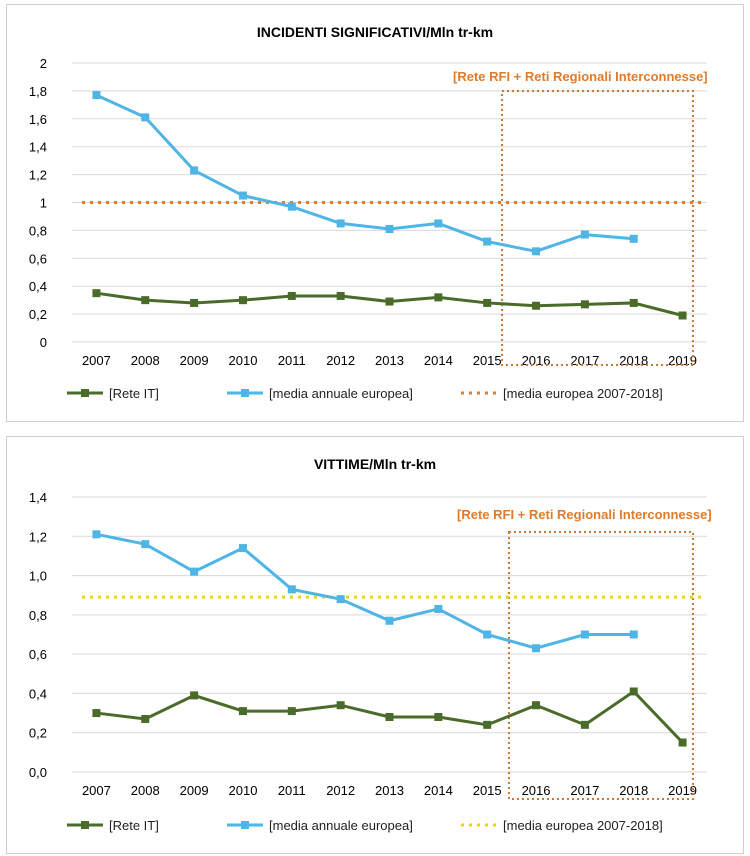 Image resolution: width=750 pixels, height=856 pixels. I want to click on y-tick-label: 0,2, so click(38, 733).